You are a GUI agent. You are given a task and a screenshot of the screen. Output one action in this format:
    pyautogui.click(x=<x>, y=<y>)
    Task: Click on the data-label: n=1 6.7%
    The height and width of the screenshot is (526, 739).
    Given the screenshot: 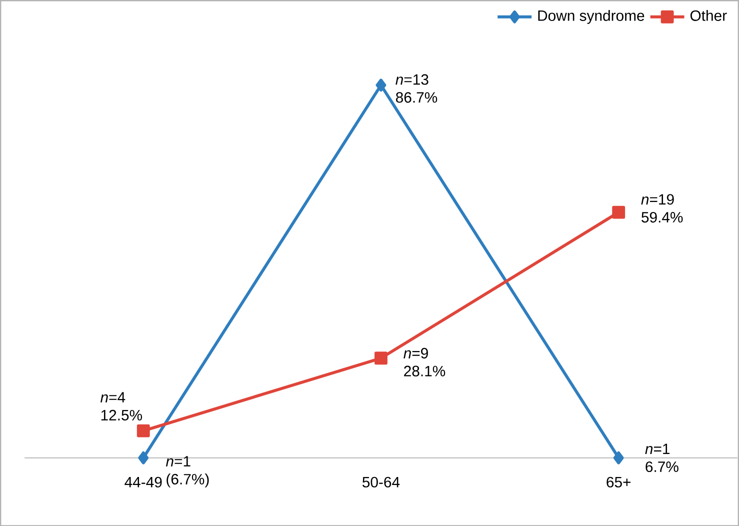 What is the action you would take?
    pyautogui.click(x=661, y=458)
    